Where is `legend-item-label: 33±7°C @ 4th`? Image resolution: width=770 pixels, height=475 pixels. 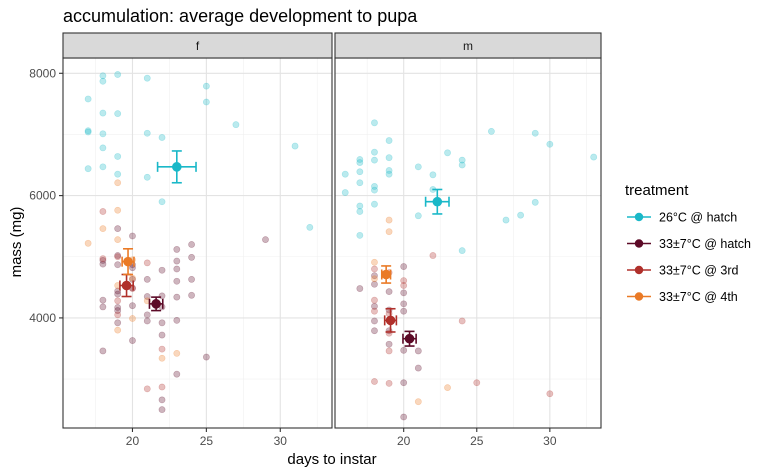
legend-item-label: 33±7°C @ 4th is located at coordinates (698, 297).